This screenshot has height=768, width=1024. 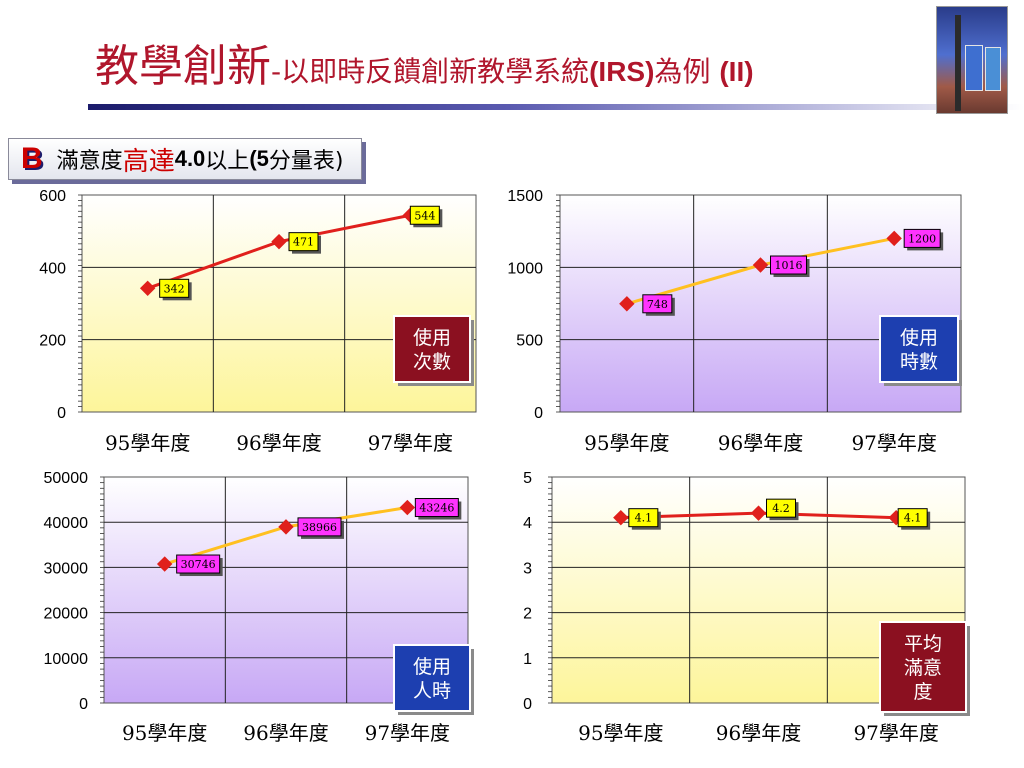 I want to click on title-main: 教學創新, so click(x=183, y=66).